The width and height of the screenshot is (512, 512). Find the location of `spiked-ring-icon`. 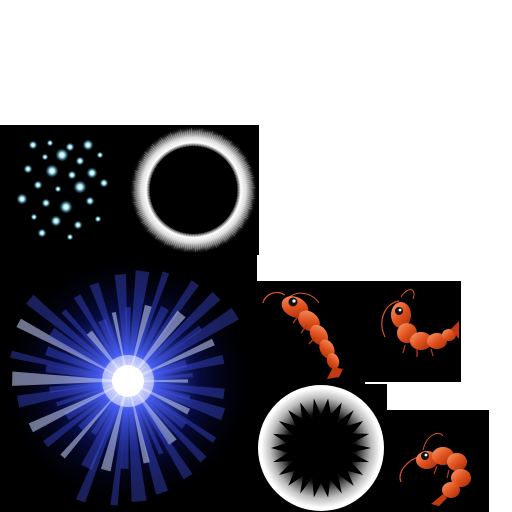

spiked-ring-icon is located at coordinates (321, 448).